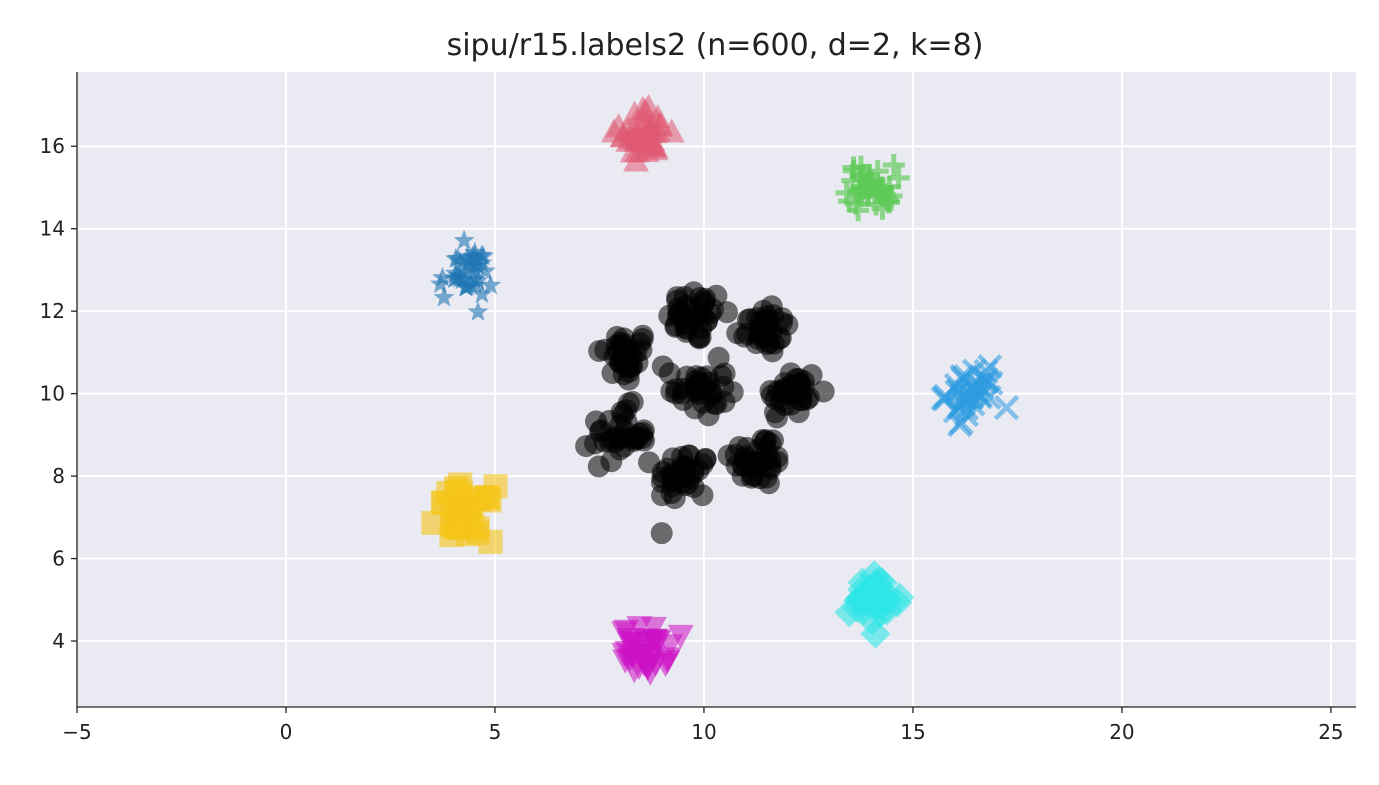 The height and width of the screenshot is (785, 1379). I want to click on x-tick-label: 20, so click(1121, 732).